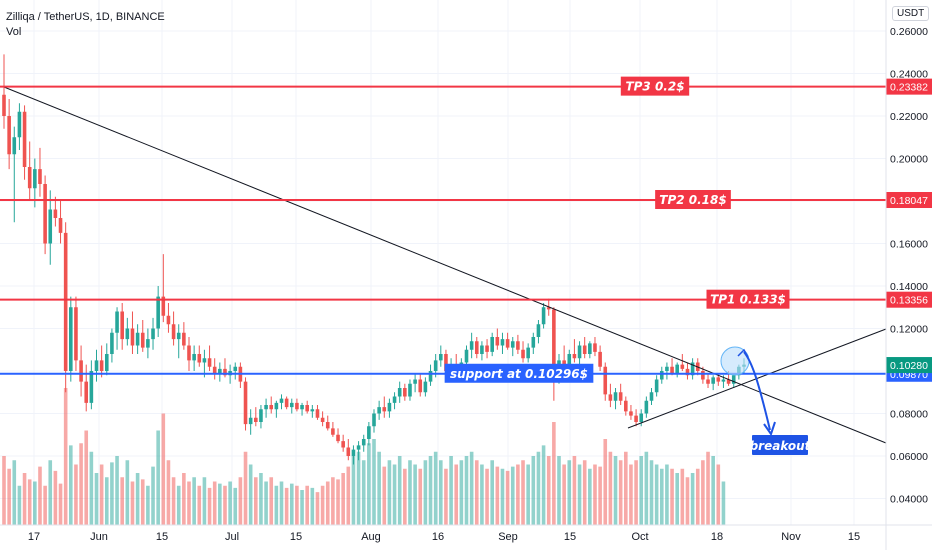 The height and width of the screenshot is (550, 932). What do you see at coordinates (909, 415) in the screenshot?
I see `price-tick-label: 0.08000` at bounding box center [909, 415].